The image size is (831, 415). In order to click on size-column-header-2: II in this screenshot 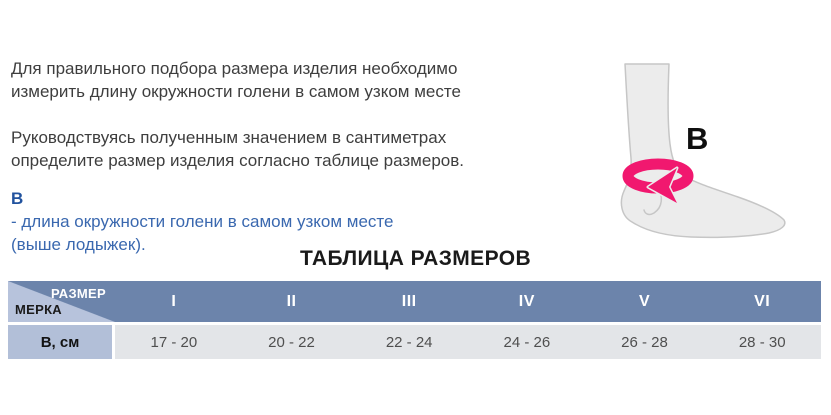, I will do `click(291, 301)`.